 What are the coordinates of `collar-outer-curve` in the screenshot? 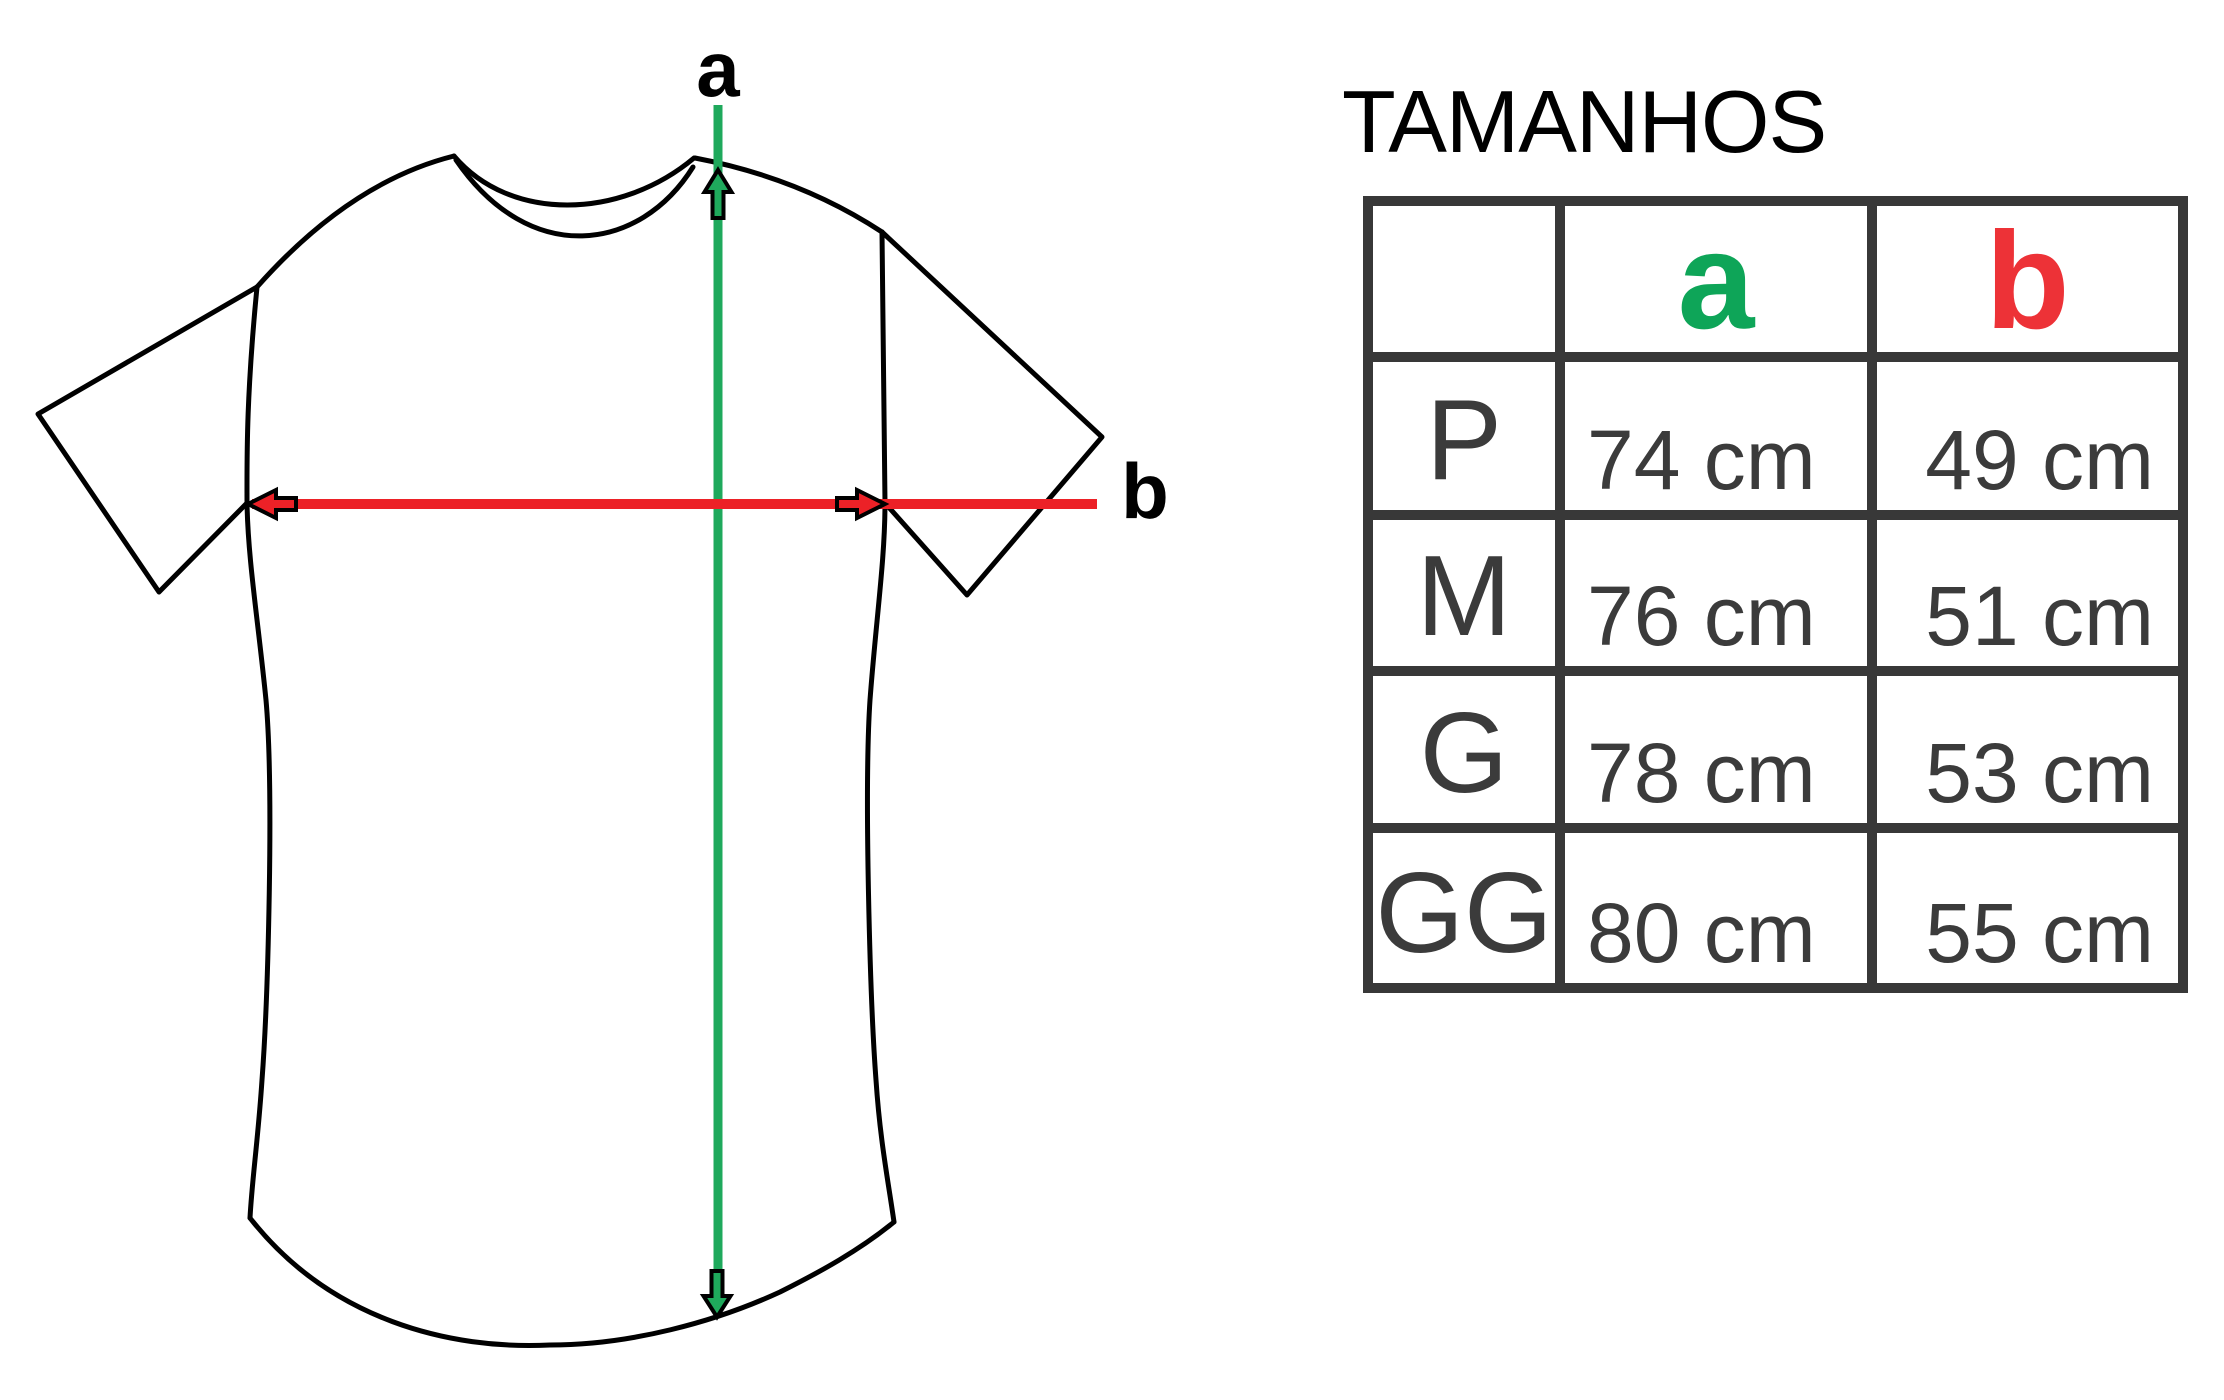 It's located at (574, 180).